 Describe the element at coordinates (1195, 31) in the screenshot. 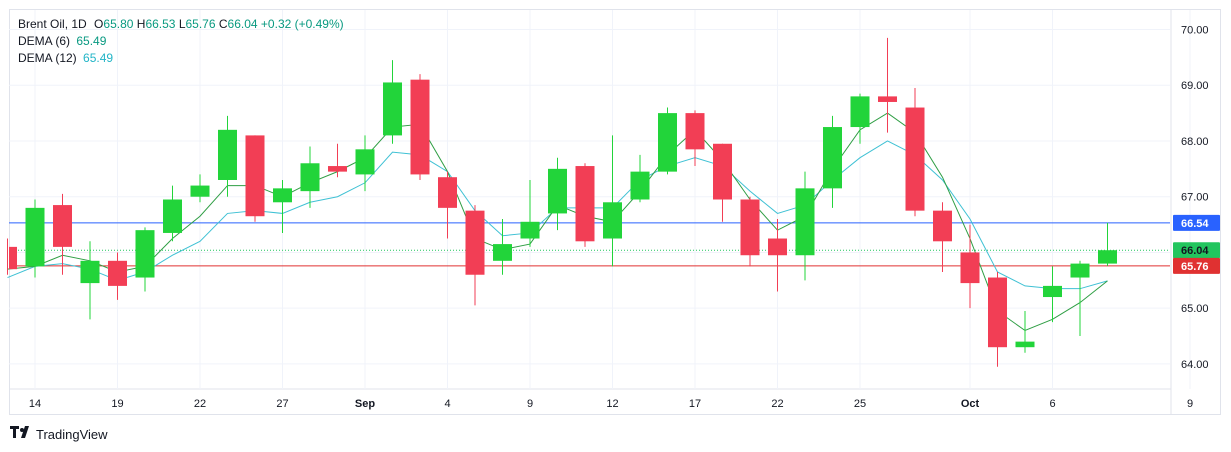

I see `y-tick-label: 70.00` at that location.